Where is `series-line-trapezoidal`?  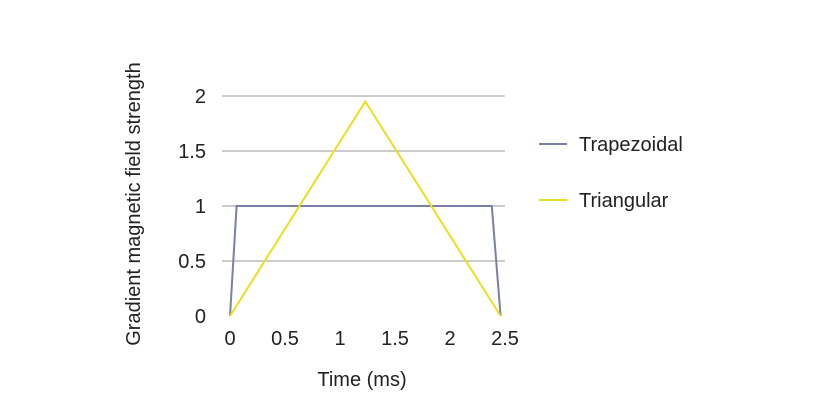
series-line-trapezoidal is located at coordinates (365, 261).